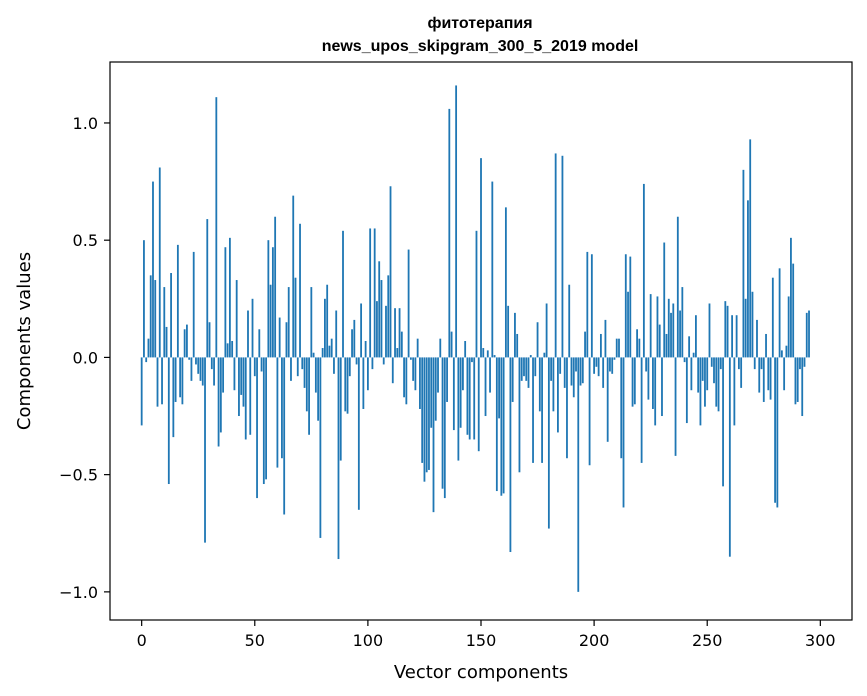 This screenshot has width=867, height=696. What do you see at coordinates (85, 240) in the screenshot?
I see `y-tick-label: 0.5` at bounding box center [85, 240].